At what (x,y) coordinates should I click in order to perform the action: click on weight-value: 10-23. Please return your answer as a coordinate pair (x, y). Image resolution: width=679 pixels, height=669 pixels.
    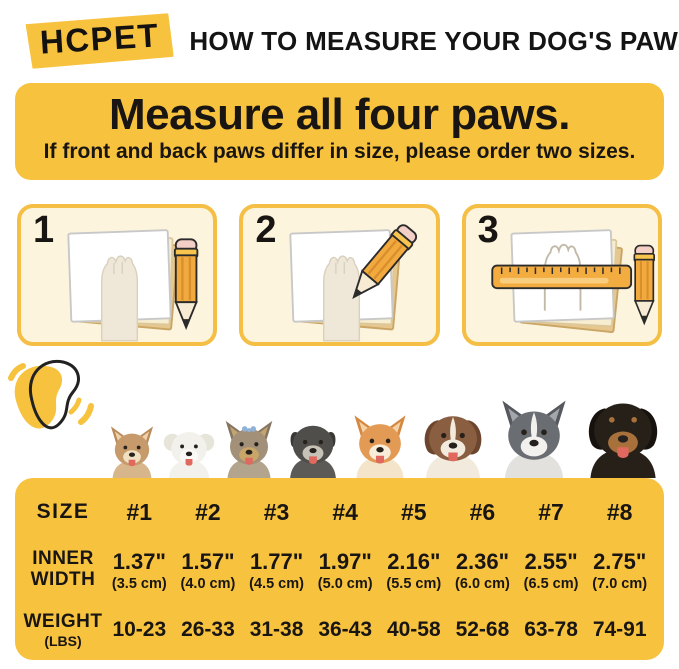
    Looking at the image, I should click on (139, 629).